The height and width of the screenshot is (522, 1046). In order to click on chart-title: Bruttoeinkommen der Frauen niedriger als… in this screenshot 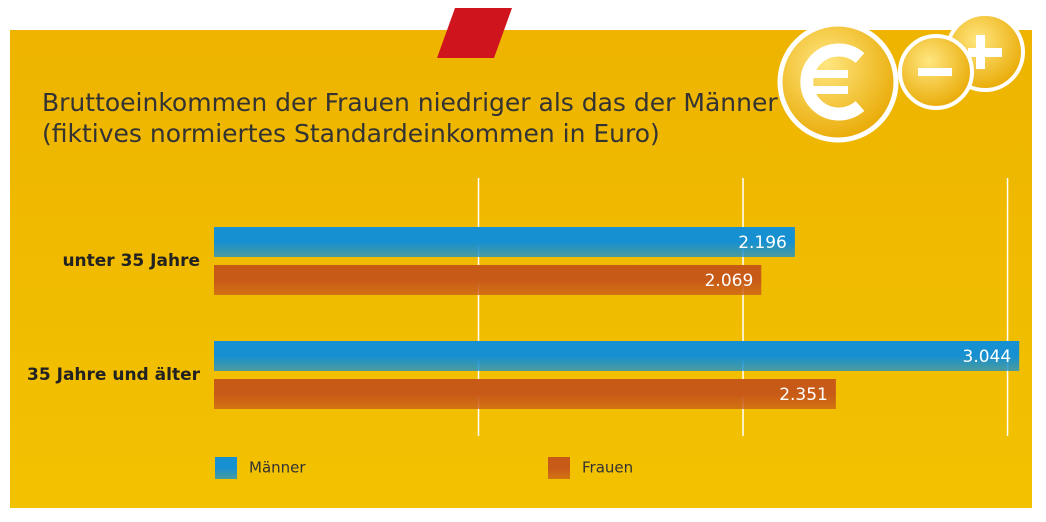, I will do `click(410, 102)`.